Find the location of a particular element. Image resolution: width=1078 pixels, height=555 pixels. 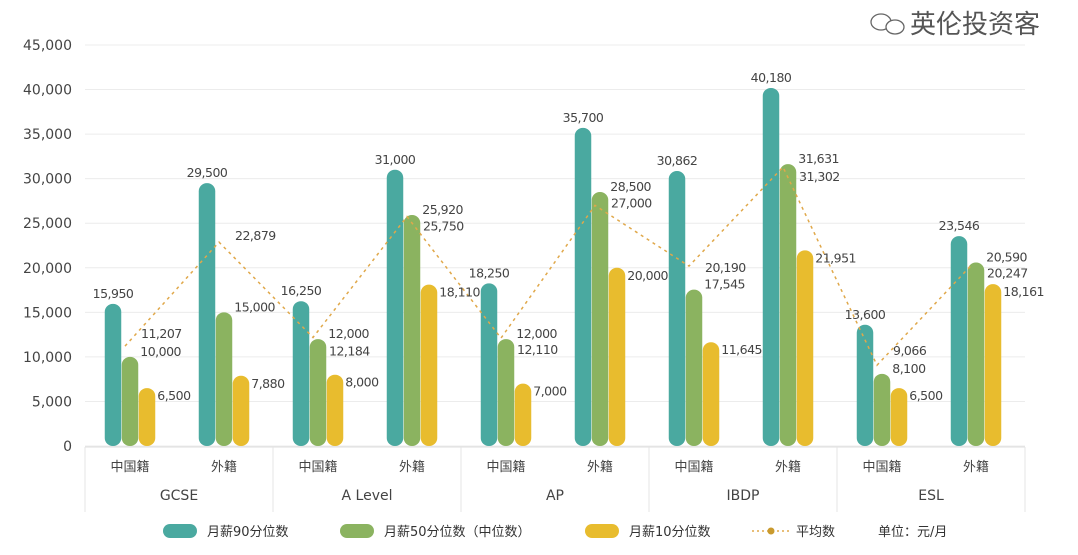

legend-label: 月薪10分位数 is located at coordinates (670, 532).